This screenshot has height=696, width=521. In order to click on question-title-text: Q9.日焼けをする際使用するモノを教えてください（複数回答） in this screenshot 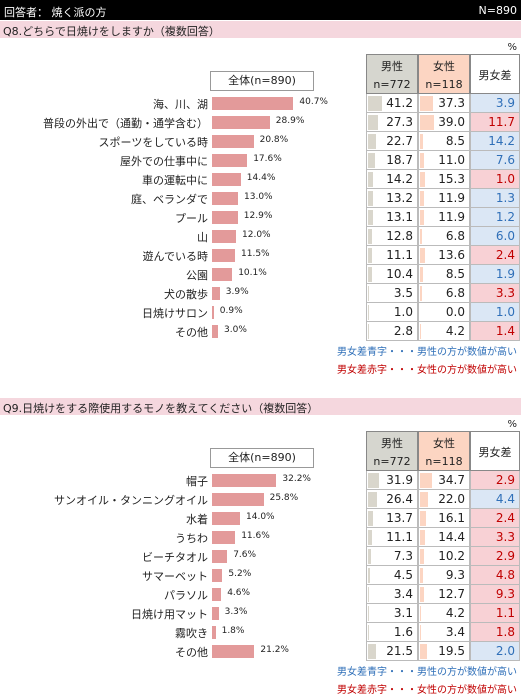, I will do `click(160, 408)`.